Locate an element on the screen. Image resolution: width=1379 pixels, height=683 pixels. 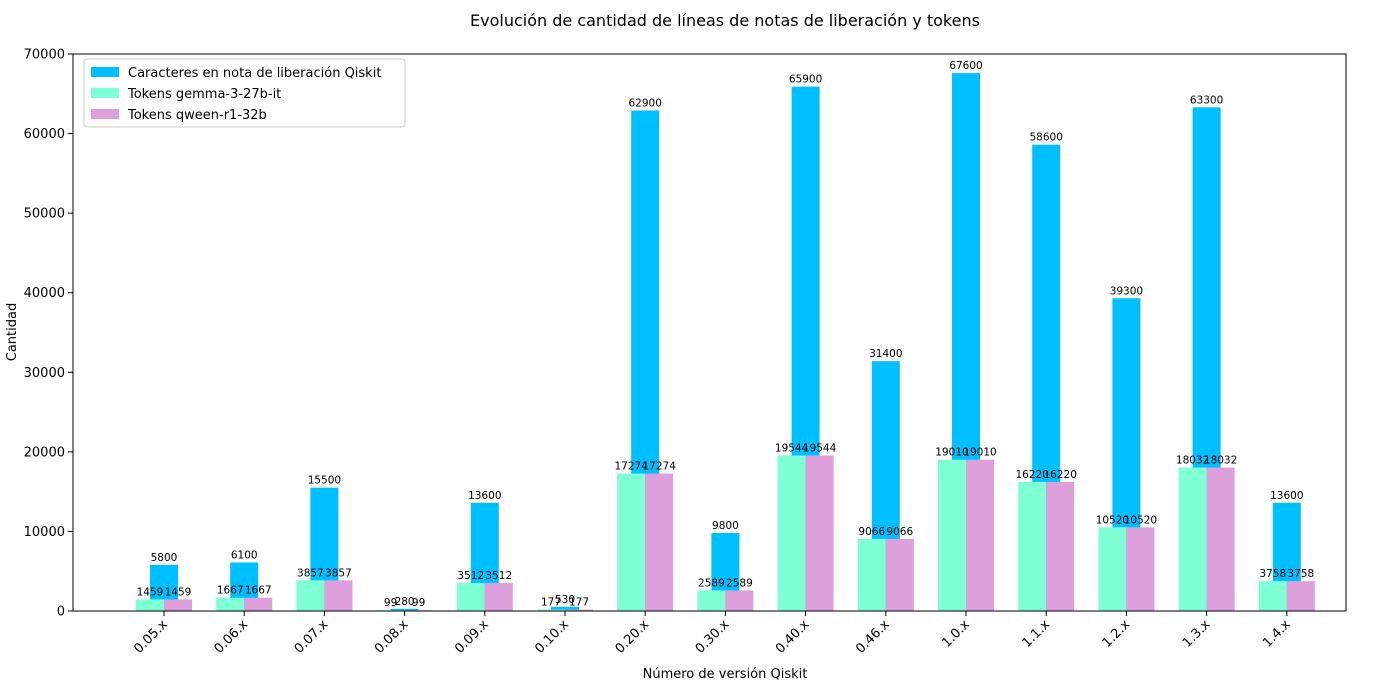
data-label-series-1-1.2.x: 10520 is located at coordinates (1112, 520).